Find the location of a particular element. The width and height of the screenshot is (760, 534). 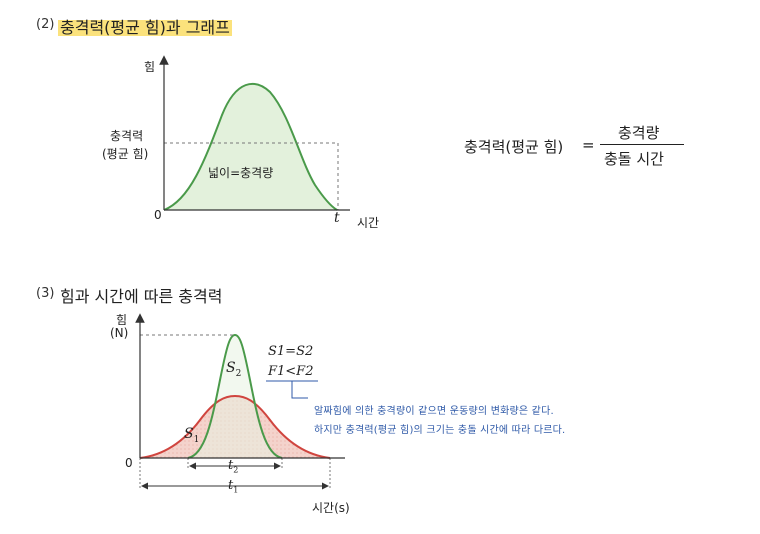

t2-letter: t is located at coordinates (231, 465).